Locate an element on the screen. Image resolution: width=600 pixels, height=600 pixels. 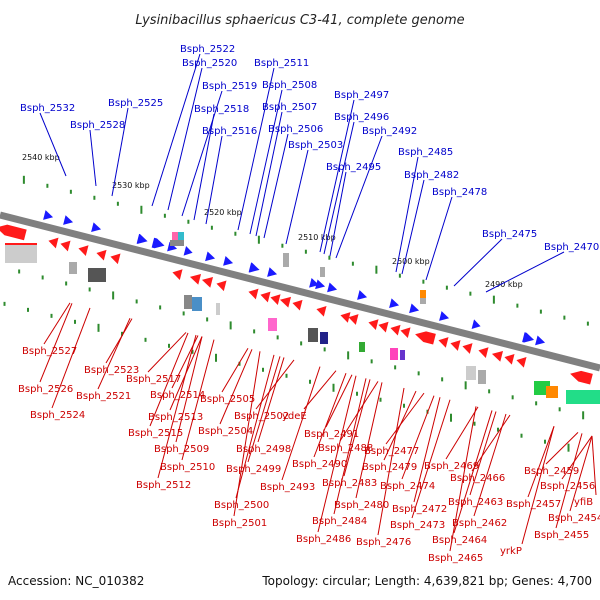
gene-label: Bsph_2477 is located at coordinates (391, 451).